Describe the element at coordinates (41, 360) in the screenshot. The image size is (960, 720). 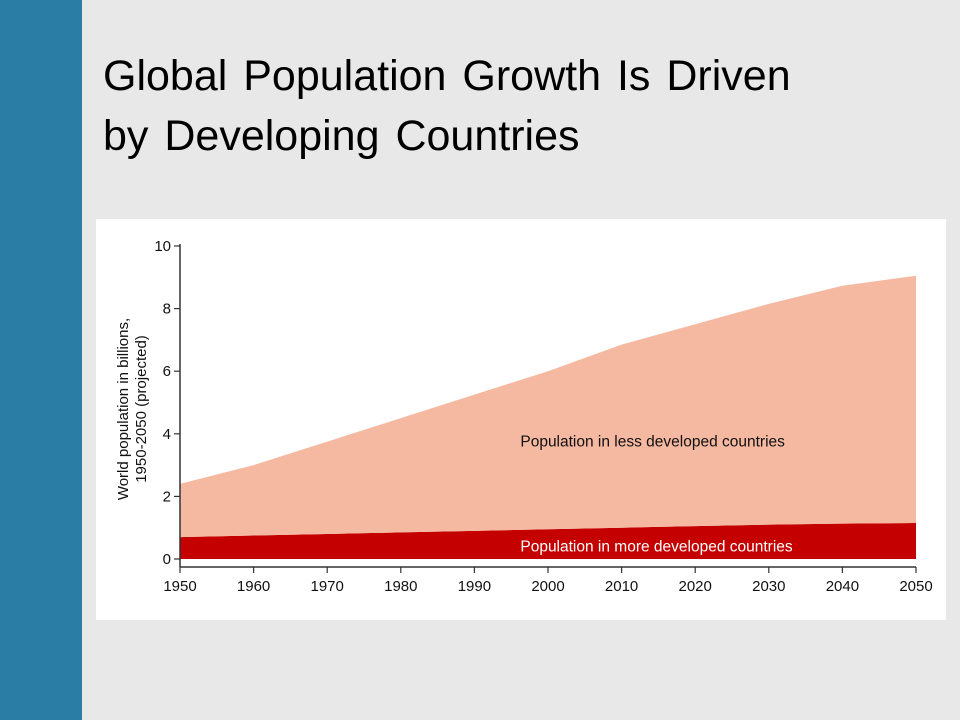
I see `side-accent-bar` at that location.